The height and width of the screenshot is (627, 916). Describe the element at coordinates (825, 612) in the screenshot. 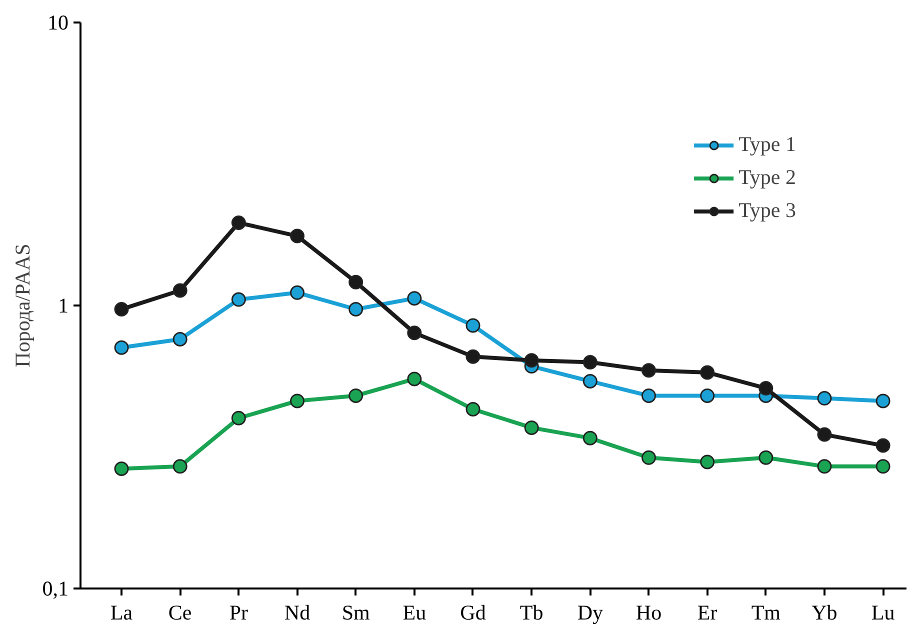

I see `x-tick-label: Yb` at that location.